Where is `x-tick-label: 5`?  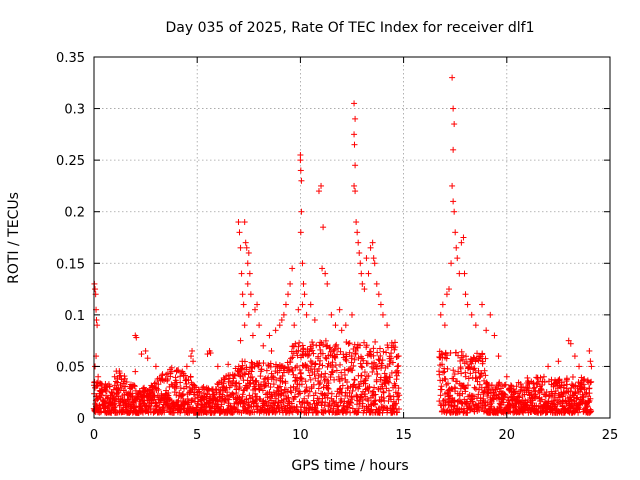 x-tick-label: 5 is located at coordinates (197, 435).